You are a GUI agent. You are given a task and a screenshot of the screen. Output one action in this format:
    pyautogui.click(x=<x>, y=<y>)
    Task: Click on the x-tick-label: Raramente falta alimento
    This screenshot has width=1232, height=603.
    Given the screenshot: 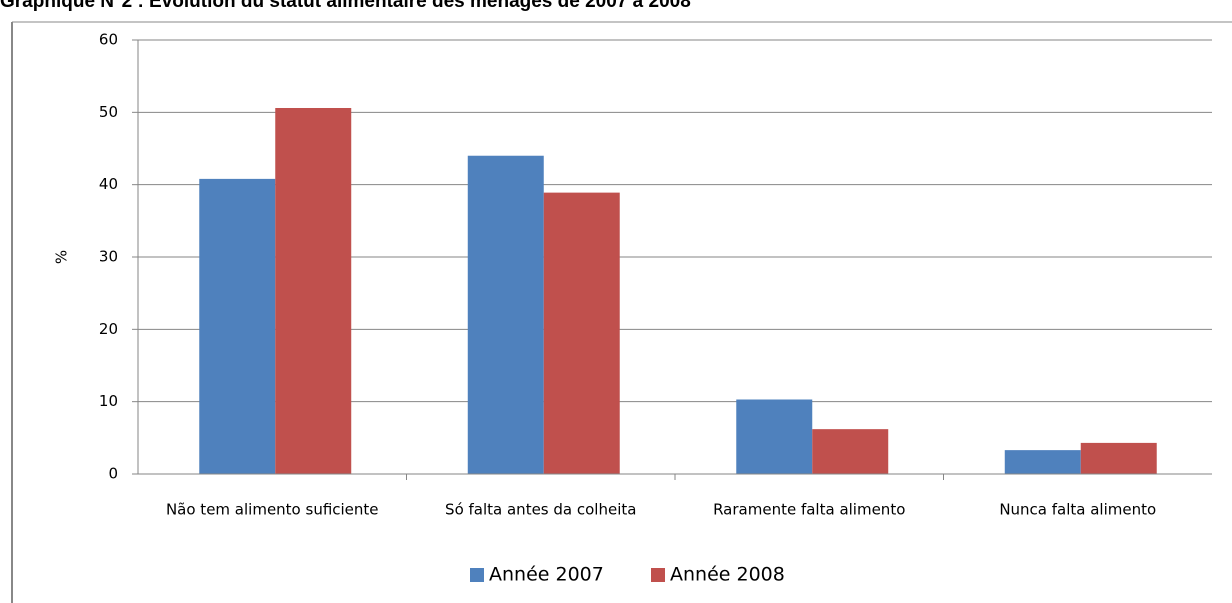 What is the action you would take?
    pyautogui.click(x=809, y=510)
    